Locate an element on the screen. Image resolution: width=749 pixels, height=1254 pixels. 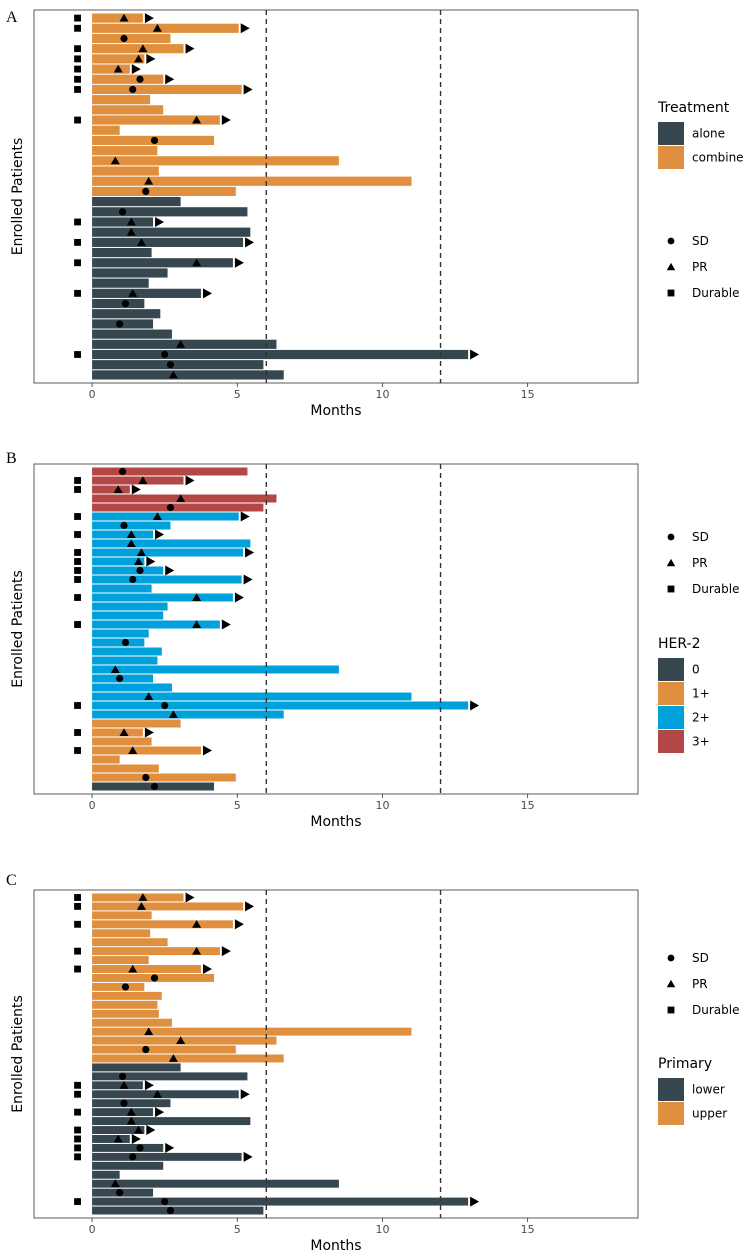
fill-legend: HER-2 0 1+ 2+ 3+ is located at coordinates (684, 694).